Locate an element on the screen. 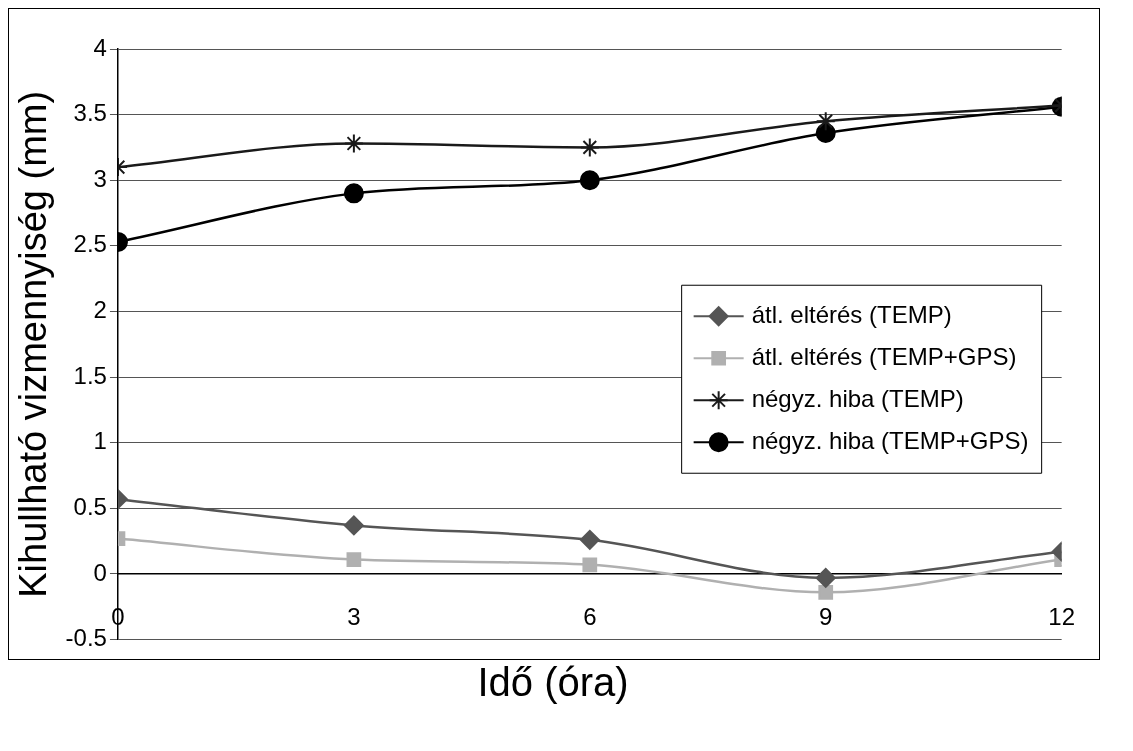 The image size is (1133, 751). x-tick-label: 3 is located at coordinates (354, 616).